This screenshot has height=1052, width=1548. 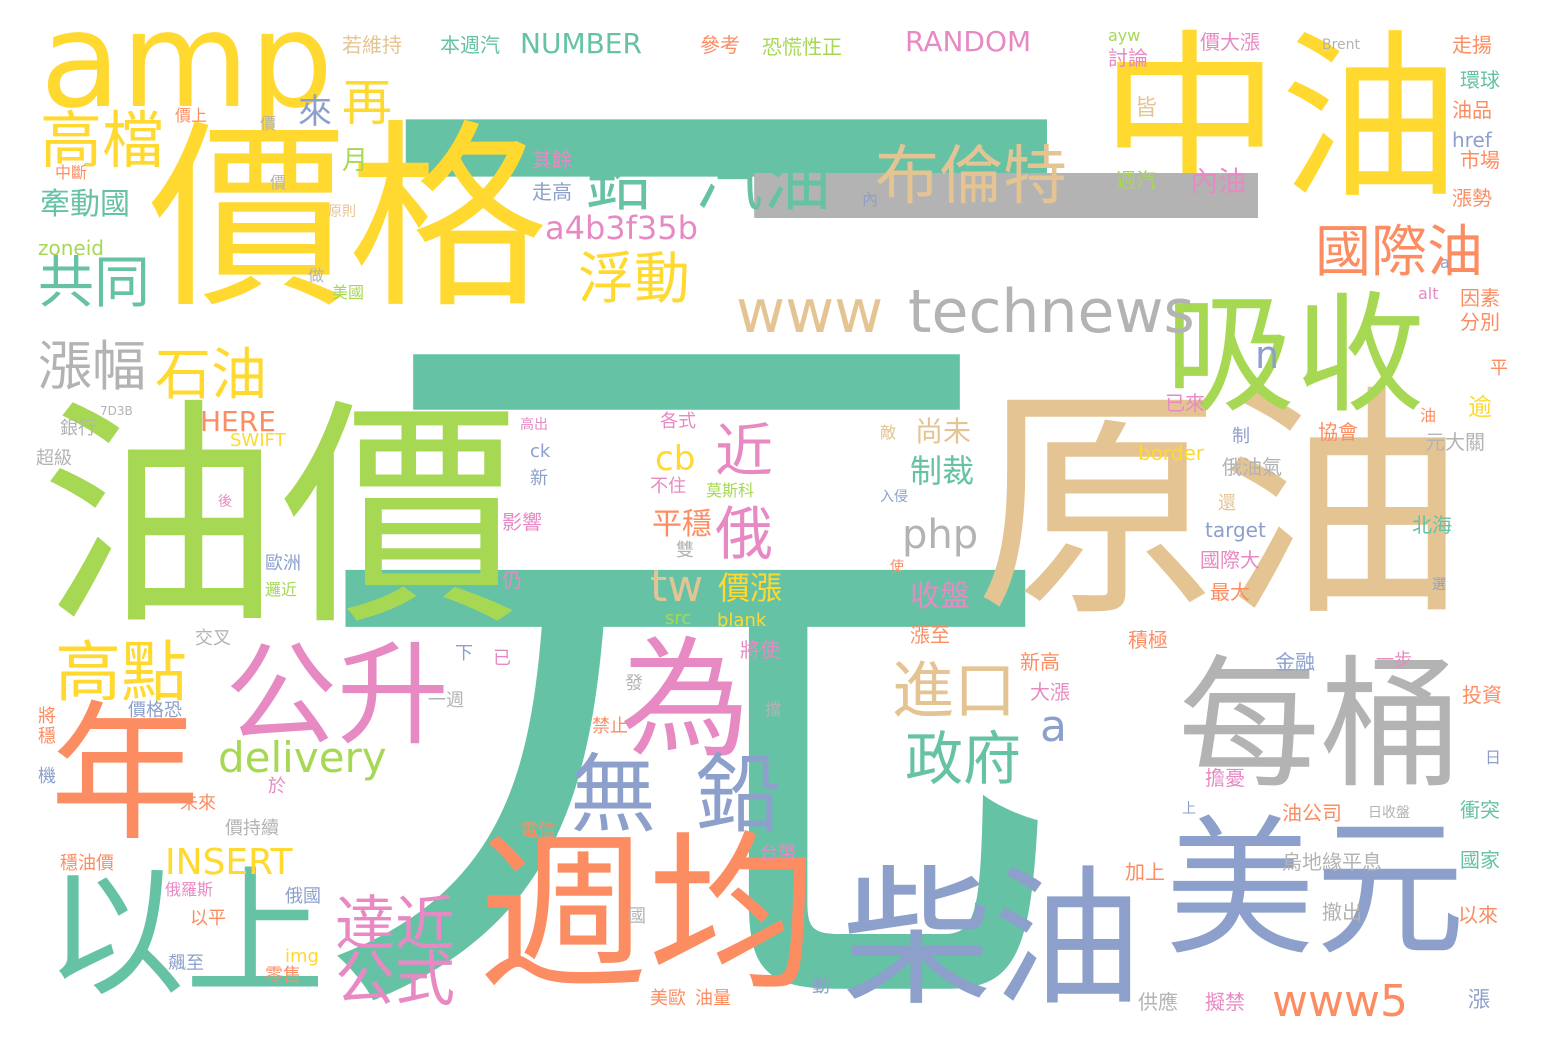 I want to click on word: 以上, so click(x=185, y=934).